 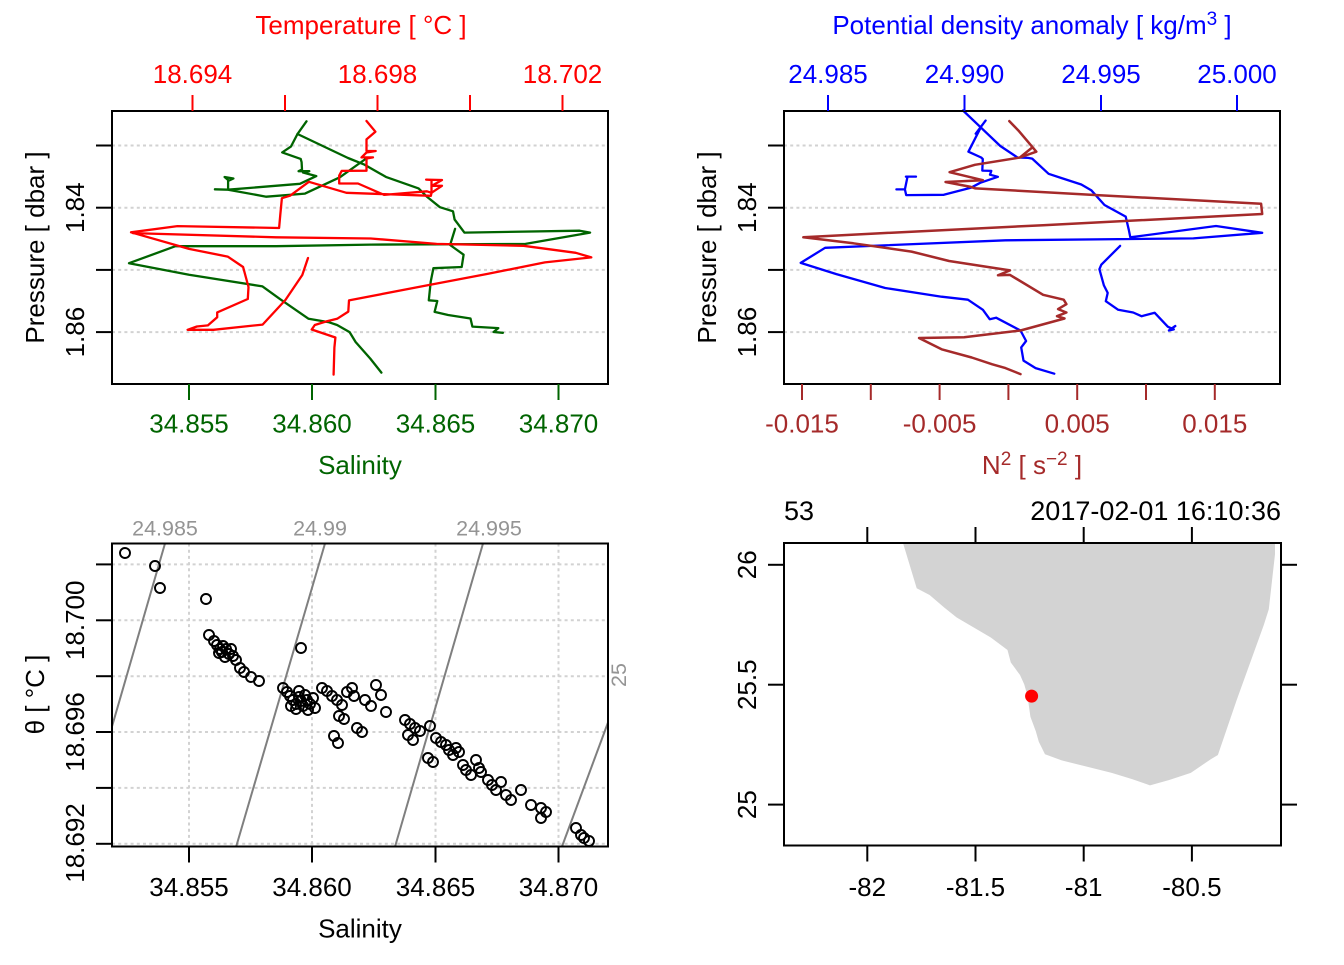 I want to click on svg-text: 0.005, so click(x=1077, y=424).